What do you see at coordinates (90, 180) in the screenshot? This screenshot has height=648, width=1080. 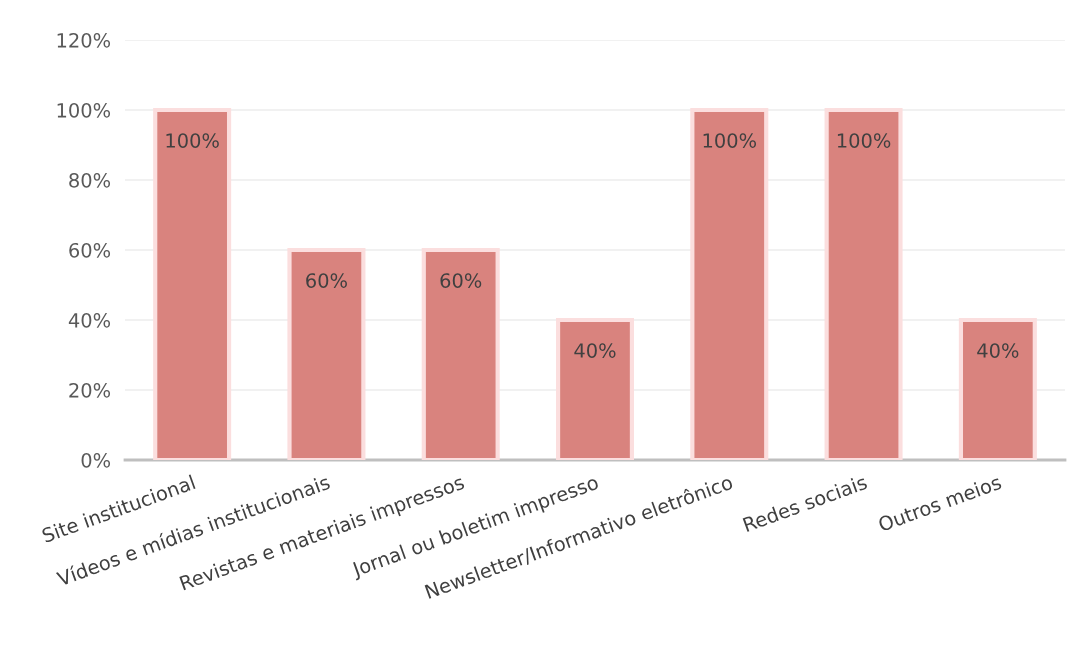 I see `y-tick-label: 80%` at bounding box center [90, 180].